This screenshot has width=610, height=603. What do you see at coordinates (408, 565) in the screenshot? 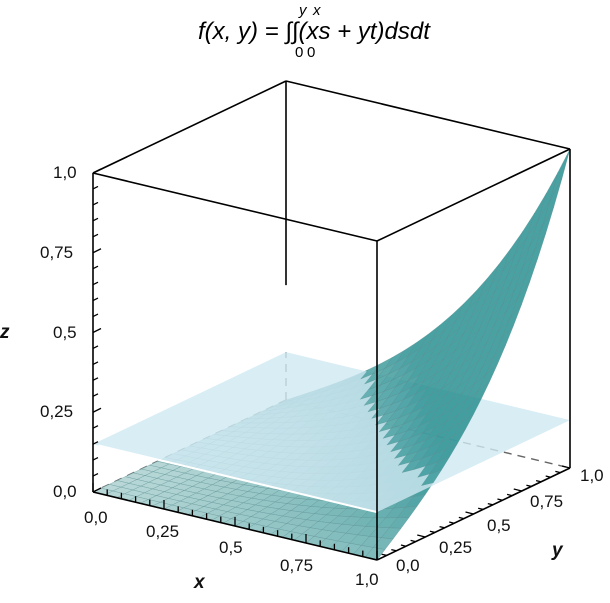
I see `y-tick-label: 0,0` at bounding box center [408, 565].